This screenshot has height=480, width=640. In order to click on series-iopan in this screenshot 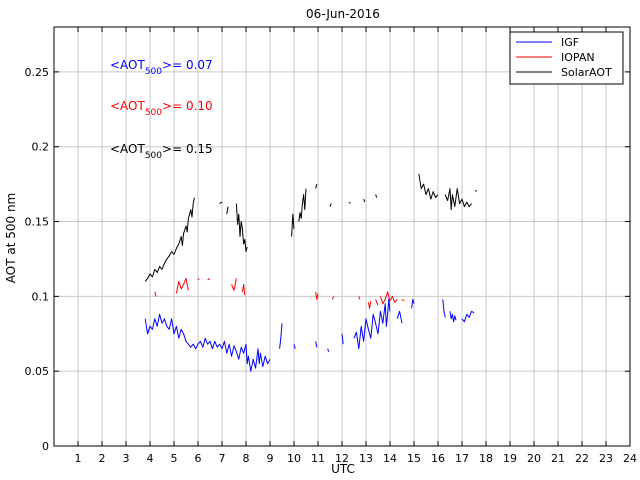, I will do `click(279, 293)`.